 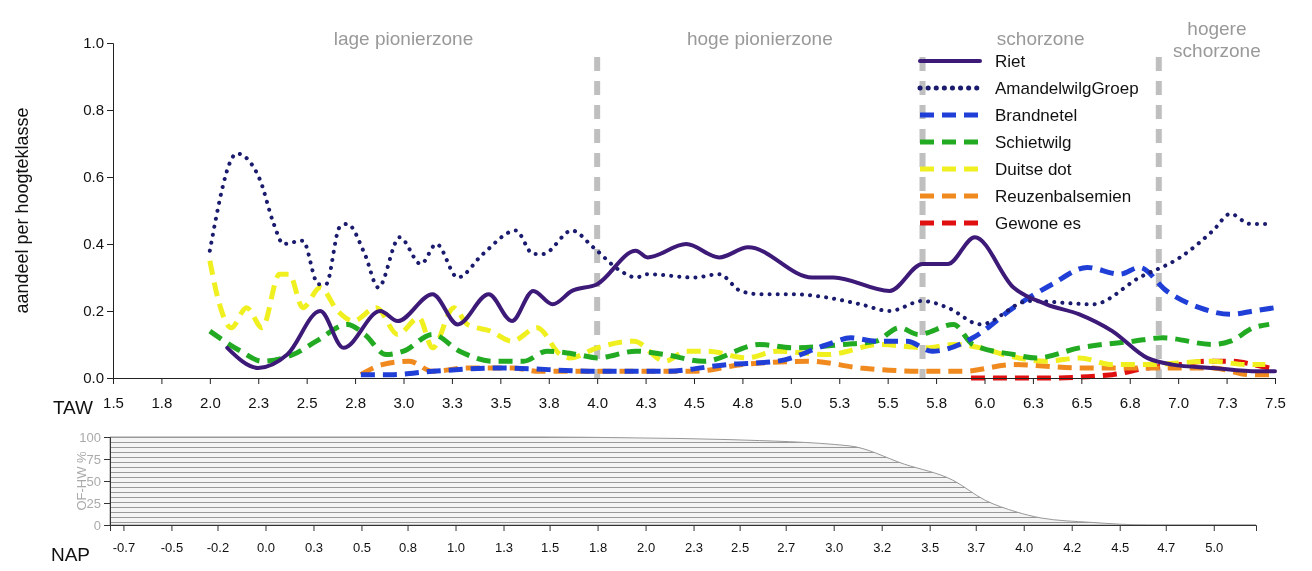 What do you see at coordinates (1072, 548) in the screenshot?
I see `x-tick-label: 4.2` at bounding box center [1072, 548].